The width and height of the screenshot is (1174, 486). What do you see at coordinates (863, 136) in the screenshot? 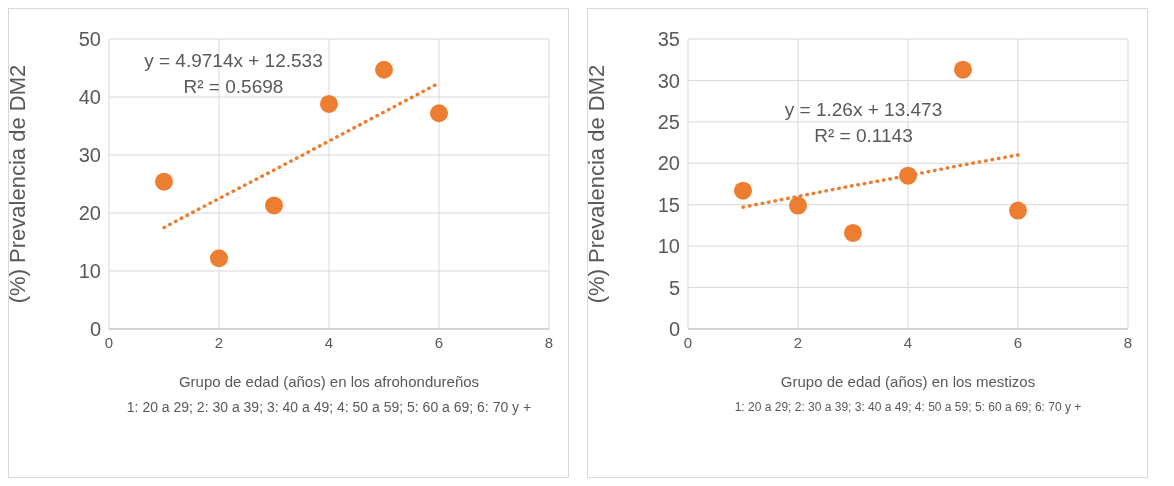
I see `annotation: R² = 0.1143` at bounding box center [863, 136].